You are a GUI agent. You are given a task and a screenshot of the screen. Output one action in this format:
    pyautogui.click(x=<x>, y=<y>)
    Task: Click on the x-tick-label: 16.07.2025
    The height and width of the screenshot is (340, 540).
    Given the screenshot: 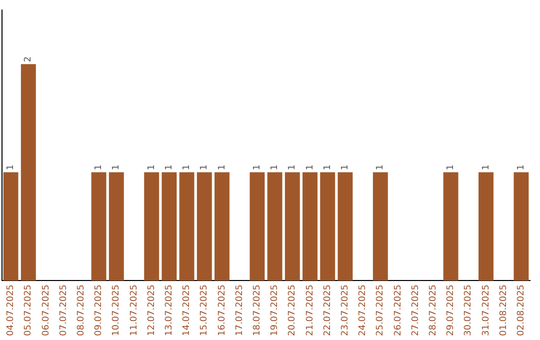 What is the action you would take?
    pyautogui.click(x=222, y=310)
    